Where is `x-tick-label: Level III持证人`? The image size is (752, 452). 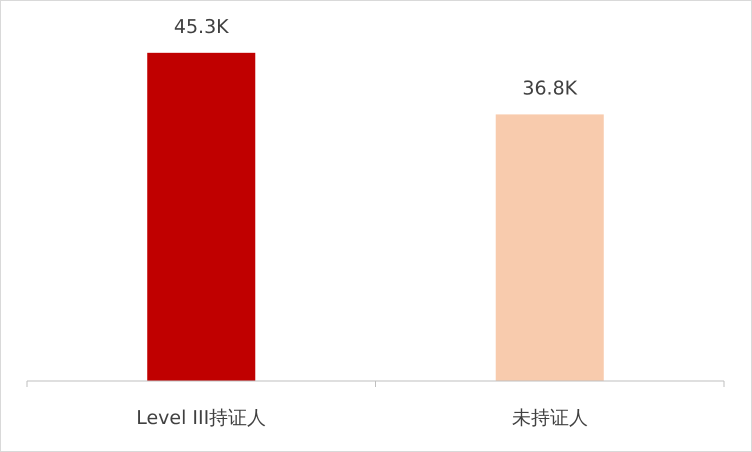
x-tick-label: Level III持证人 is located at coordinates (201, 418).